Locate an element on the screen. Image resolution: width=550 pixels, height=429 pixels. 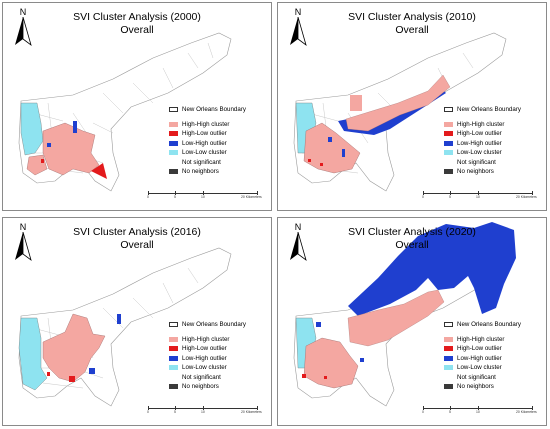
map-title: SVI Cluster Analysis (2020) Overall is located at coordinates (412, 239).